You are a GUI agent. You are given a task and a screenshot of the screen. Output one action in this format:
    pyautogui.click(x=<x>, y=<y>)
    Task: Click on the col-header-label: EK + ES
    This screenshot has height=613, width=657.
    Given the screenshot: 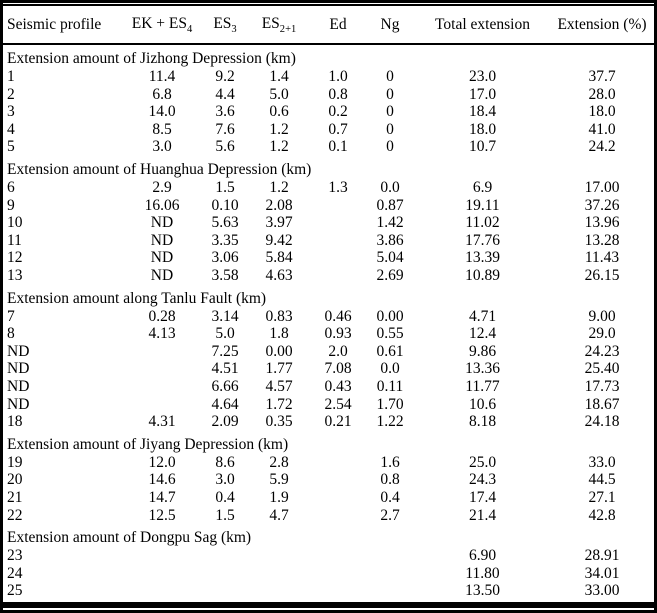 What is the action you would take?
    pyautogui.click(x=159, y=23)
    